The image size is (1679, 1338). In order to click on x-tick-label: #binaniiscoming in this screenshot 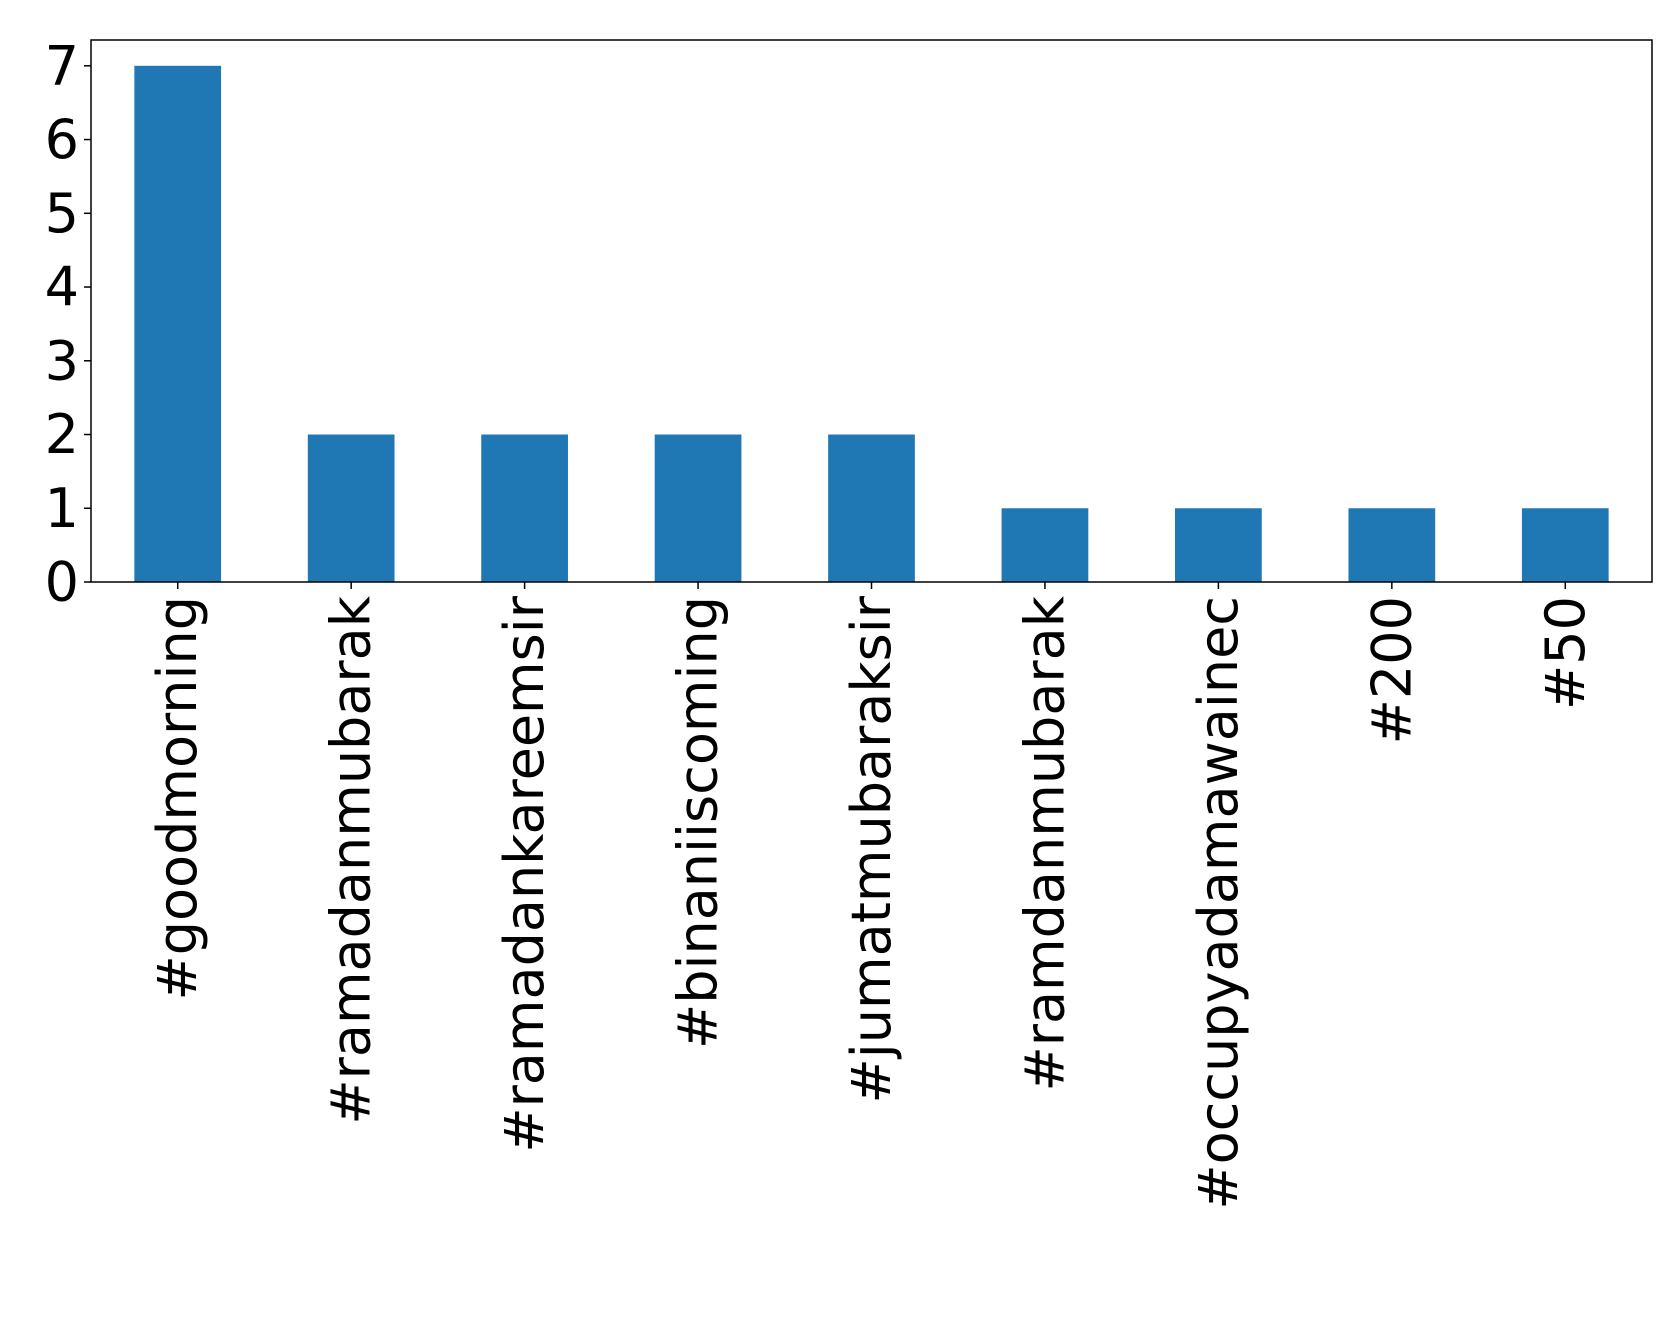, I will do `click(698, 822)`.